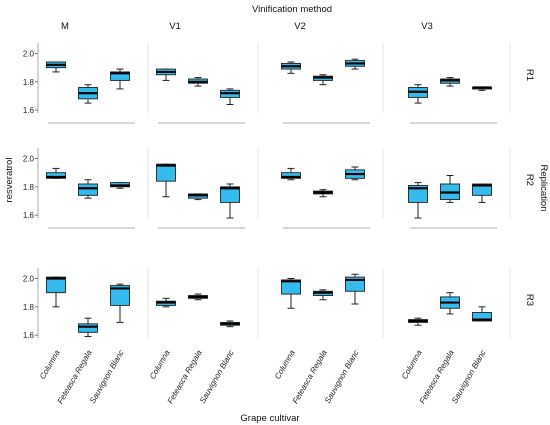  What do you see at coordinates (450, 189) in the screenshot?
I see `box-r2-v3-feteasca-regala` at bounding box center [450, 189].